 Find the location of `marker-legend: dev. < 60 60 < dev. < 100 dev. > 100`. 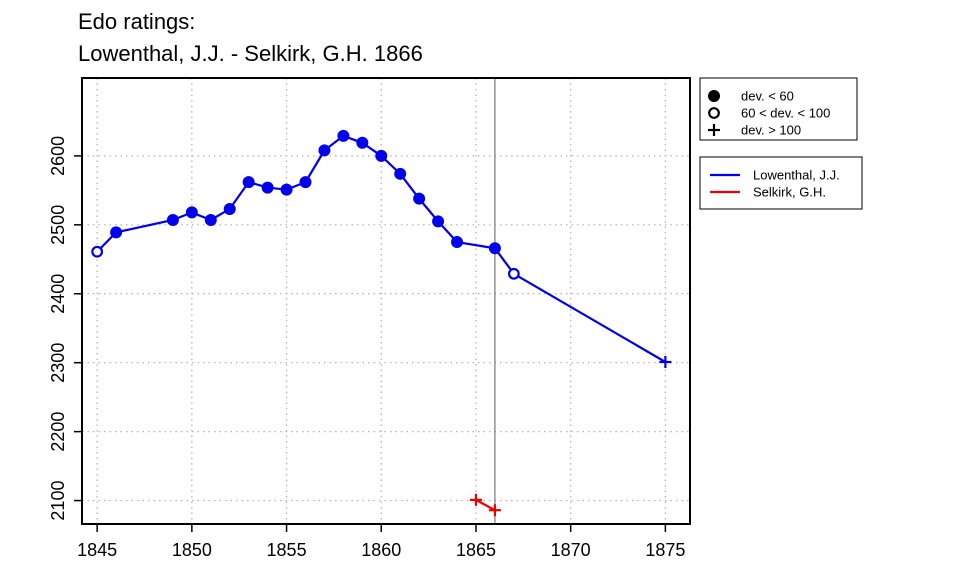

marker-legend: dev. < 60 60 < dev. < 100 dev. > 100 is located at coordinates (778, 109).